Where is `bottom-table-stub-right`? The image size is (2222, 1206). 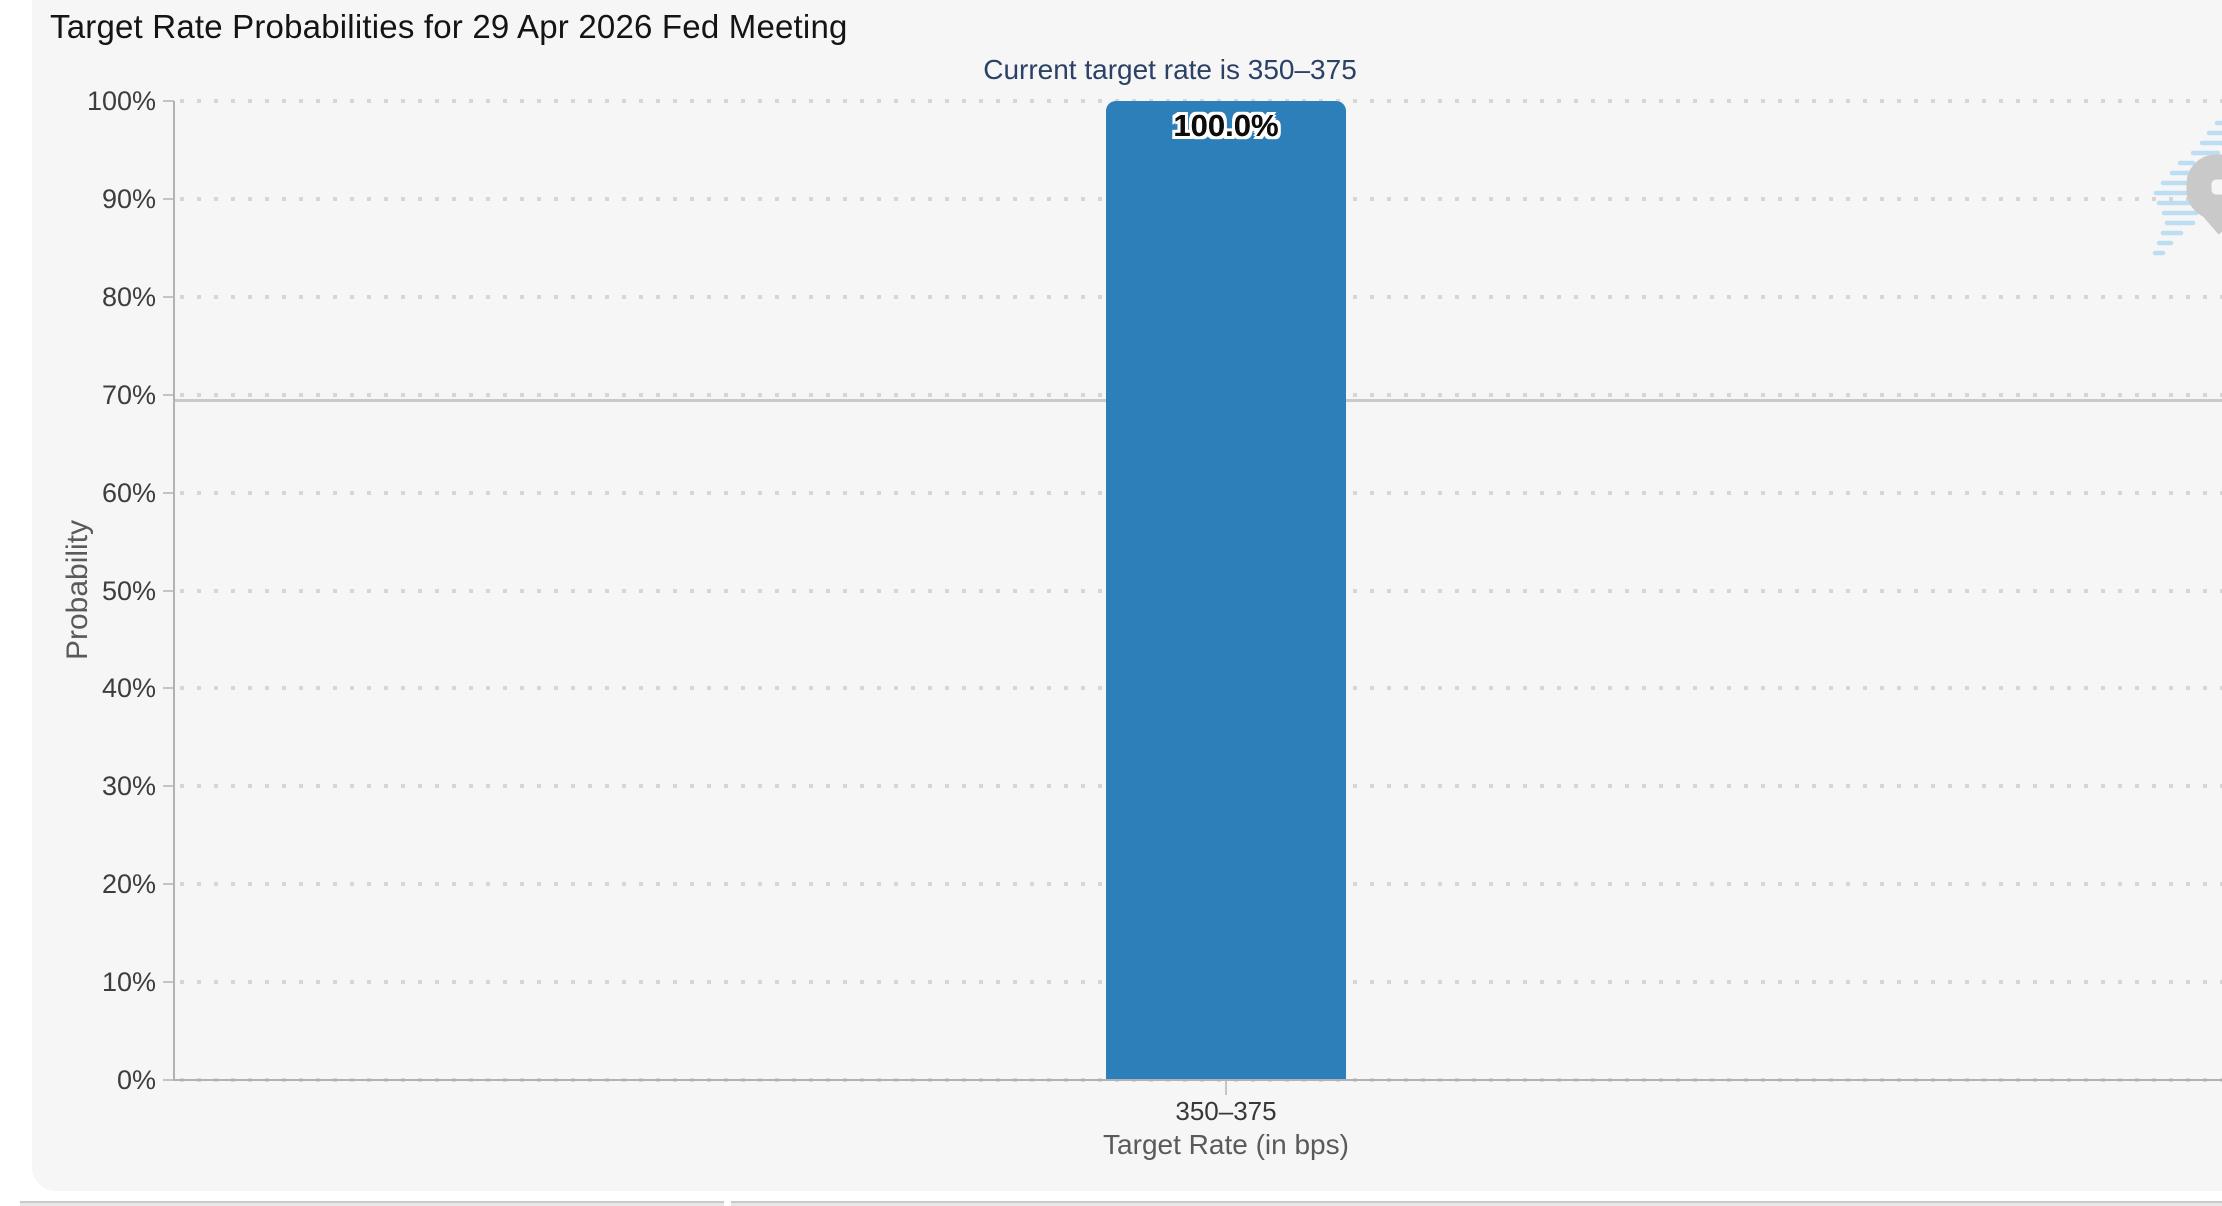
bottom-table-stub-right is located at coordinates (1476, 1203).